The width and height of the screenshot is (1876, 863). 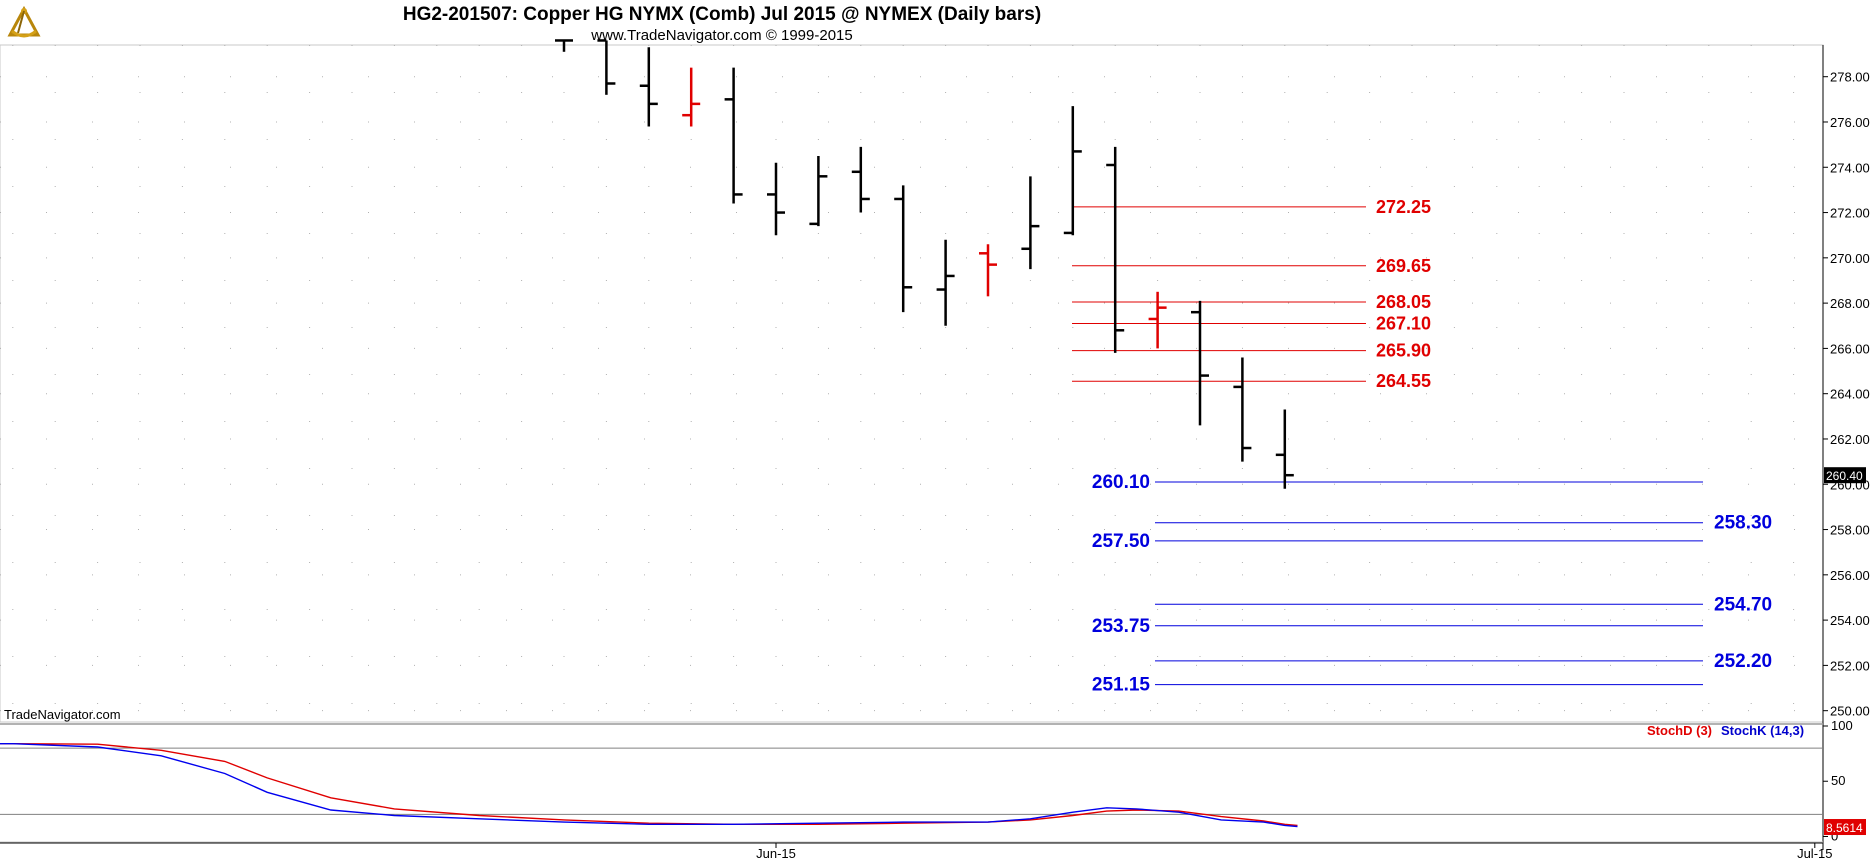 What do you see at coordinates (1403, 323) in the screenshot?
I see `level-label: 267.10` at bounding box center [1403, 323].